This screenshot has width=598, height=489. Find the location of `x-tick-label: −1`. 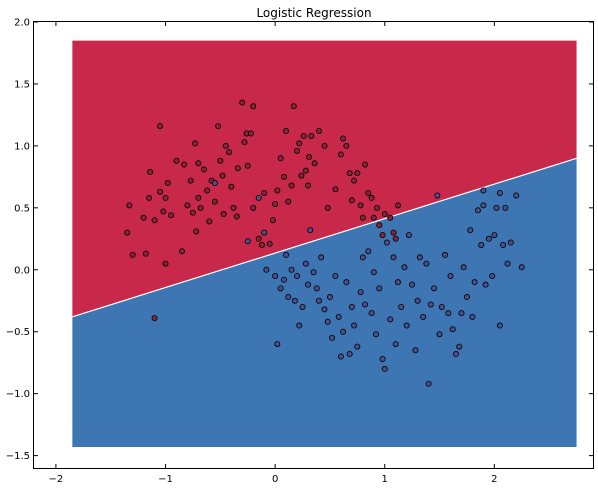

x-tick-label: −1 is located at coordinates (165, 479).